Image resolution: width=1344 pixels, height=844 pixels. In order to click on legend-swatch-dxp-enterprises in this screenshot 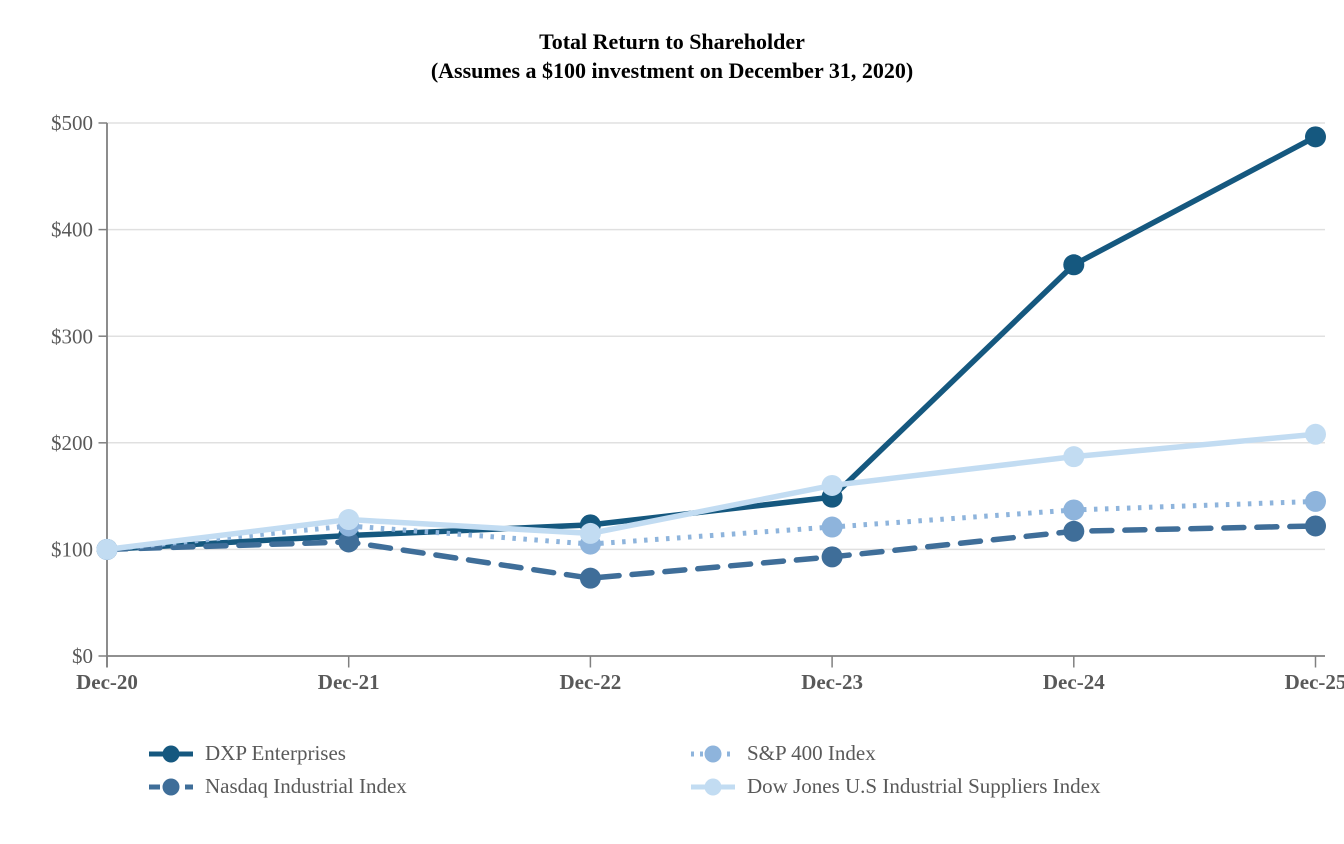, I will do `click(171, 753)`.